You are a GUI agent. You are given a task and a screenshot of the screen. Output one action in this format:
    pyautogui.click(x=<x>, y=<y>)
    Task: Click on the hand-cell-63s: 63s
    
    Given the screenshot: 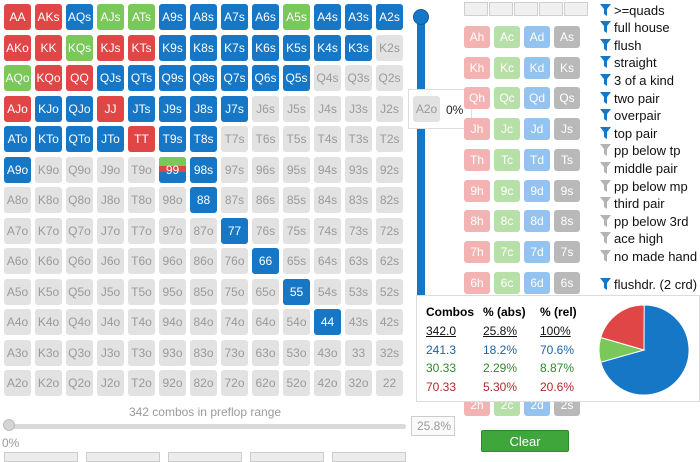 What is the action you would take?
    pyautogui.click(x=358, y=261)
    